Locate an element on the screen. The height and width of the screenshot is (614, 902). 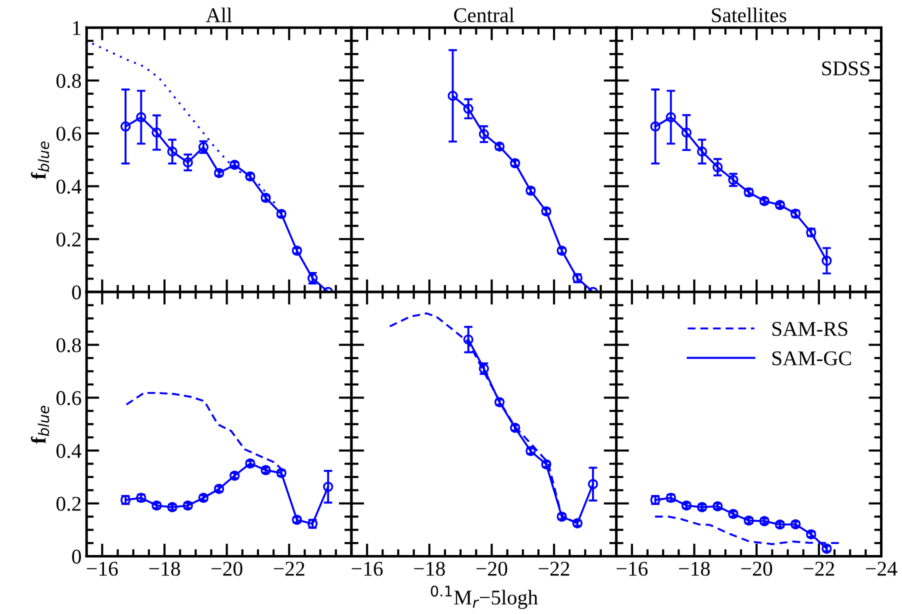
x-tick-label: −24 is located at coordinates (882, 569).